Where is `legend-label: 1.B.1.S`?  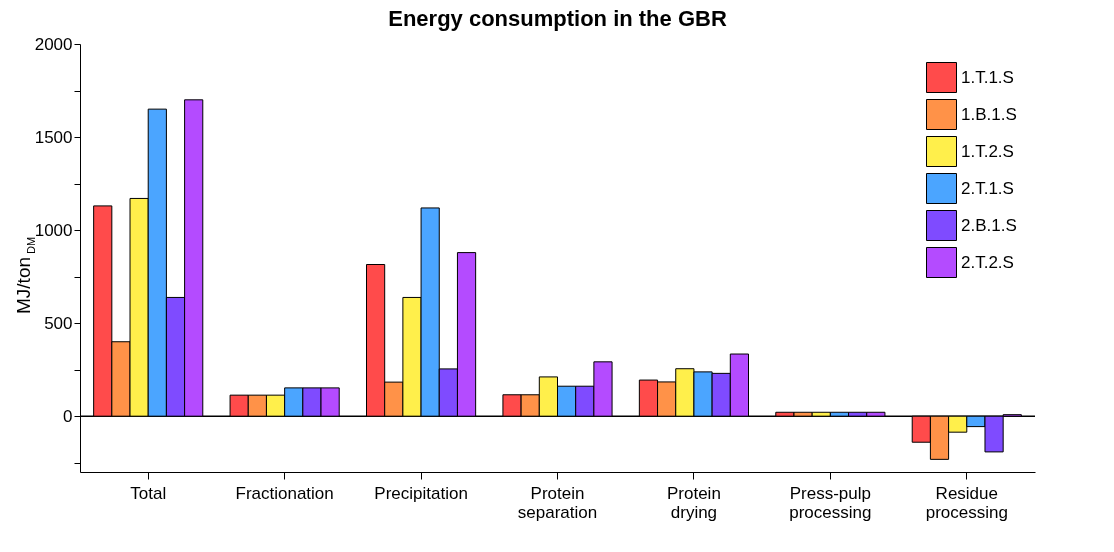
legend-label: 1.B.1.S is located at coordinates (989, 114).